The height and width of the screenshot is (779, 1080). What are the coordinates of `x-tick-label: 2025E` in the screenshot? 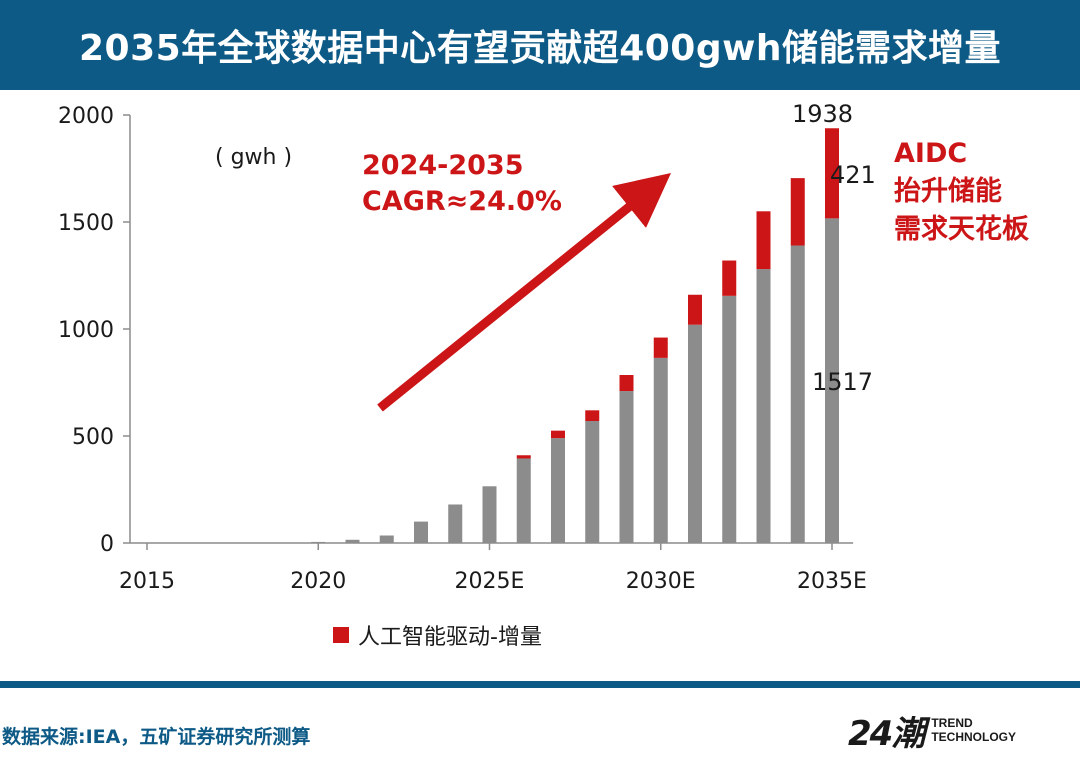 It's located at (490, 581).